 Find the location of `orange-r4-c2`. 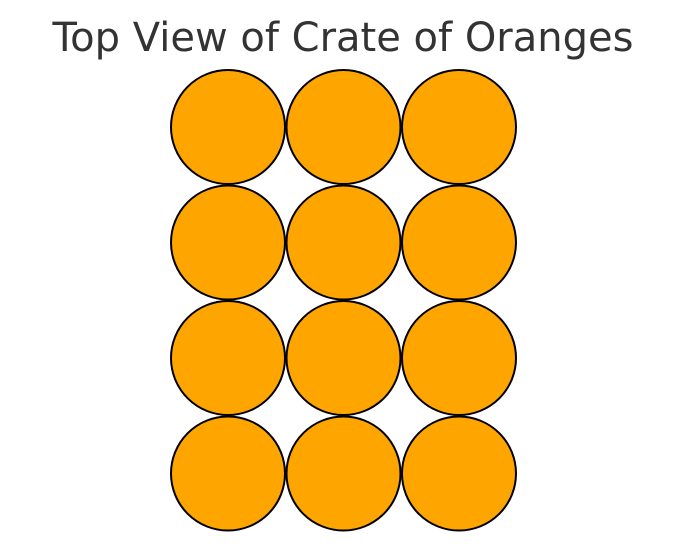

orange-r4-c2 is located at coordinates (343, 473).